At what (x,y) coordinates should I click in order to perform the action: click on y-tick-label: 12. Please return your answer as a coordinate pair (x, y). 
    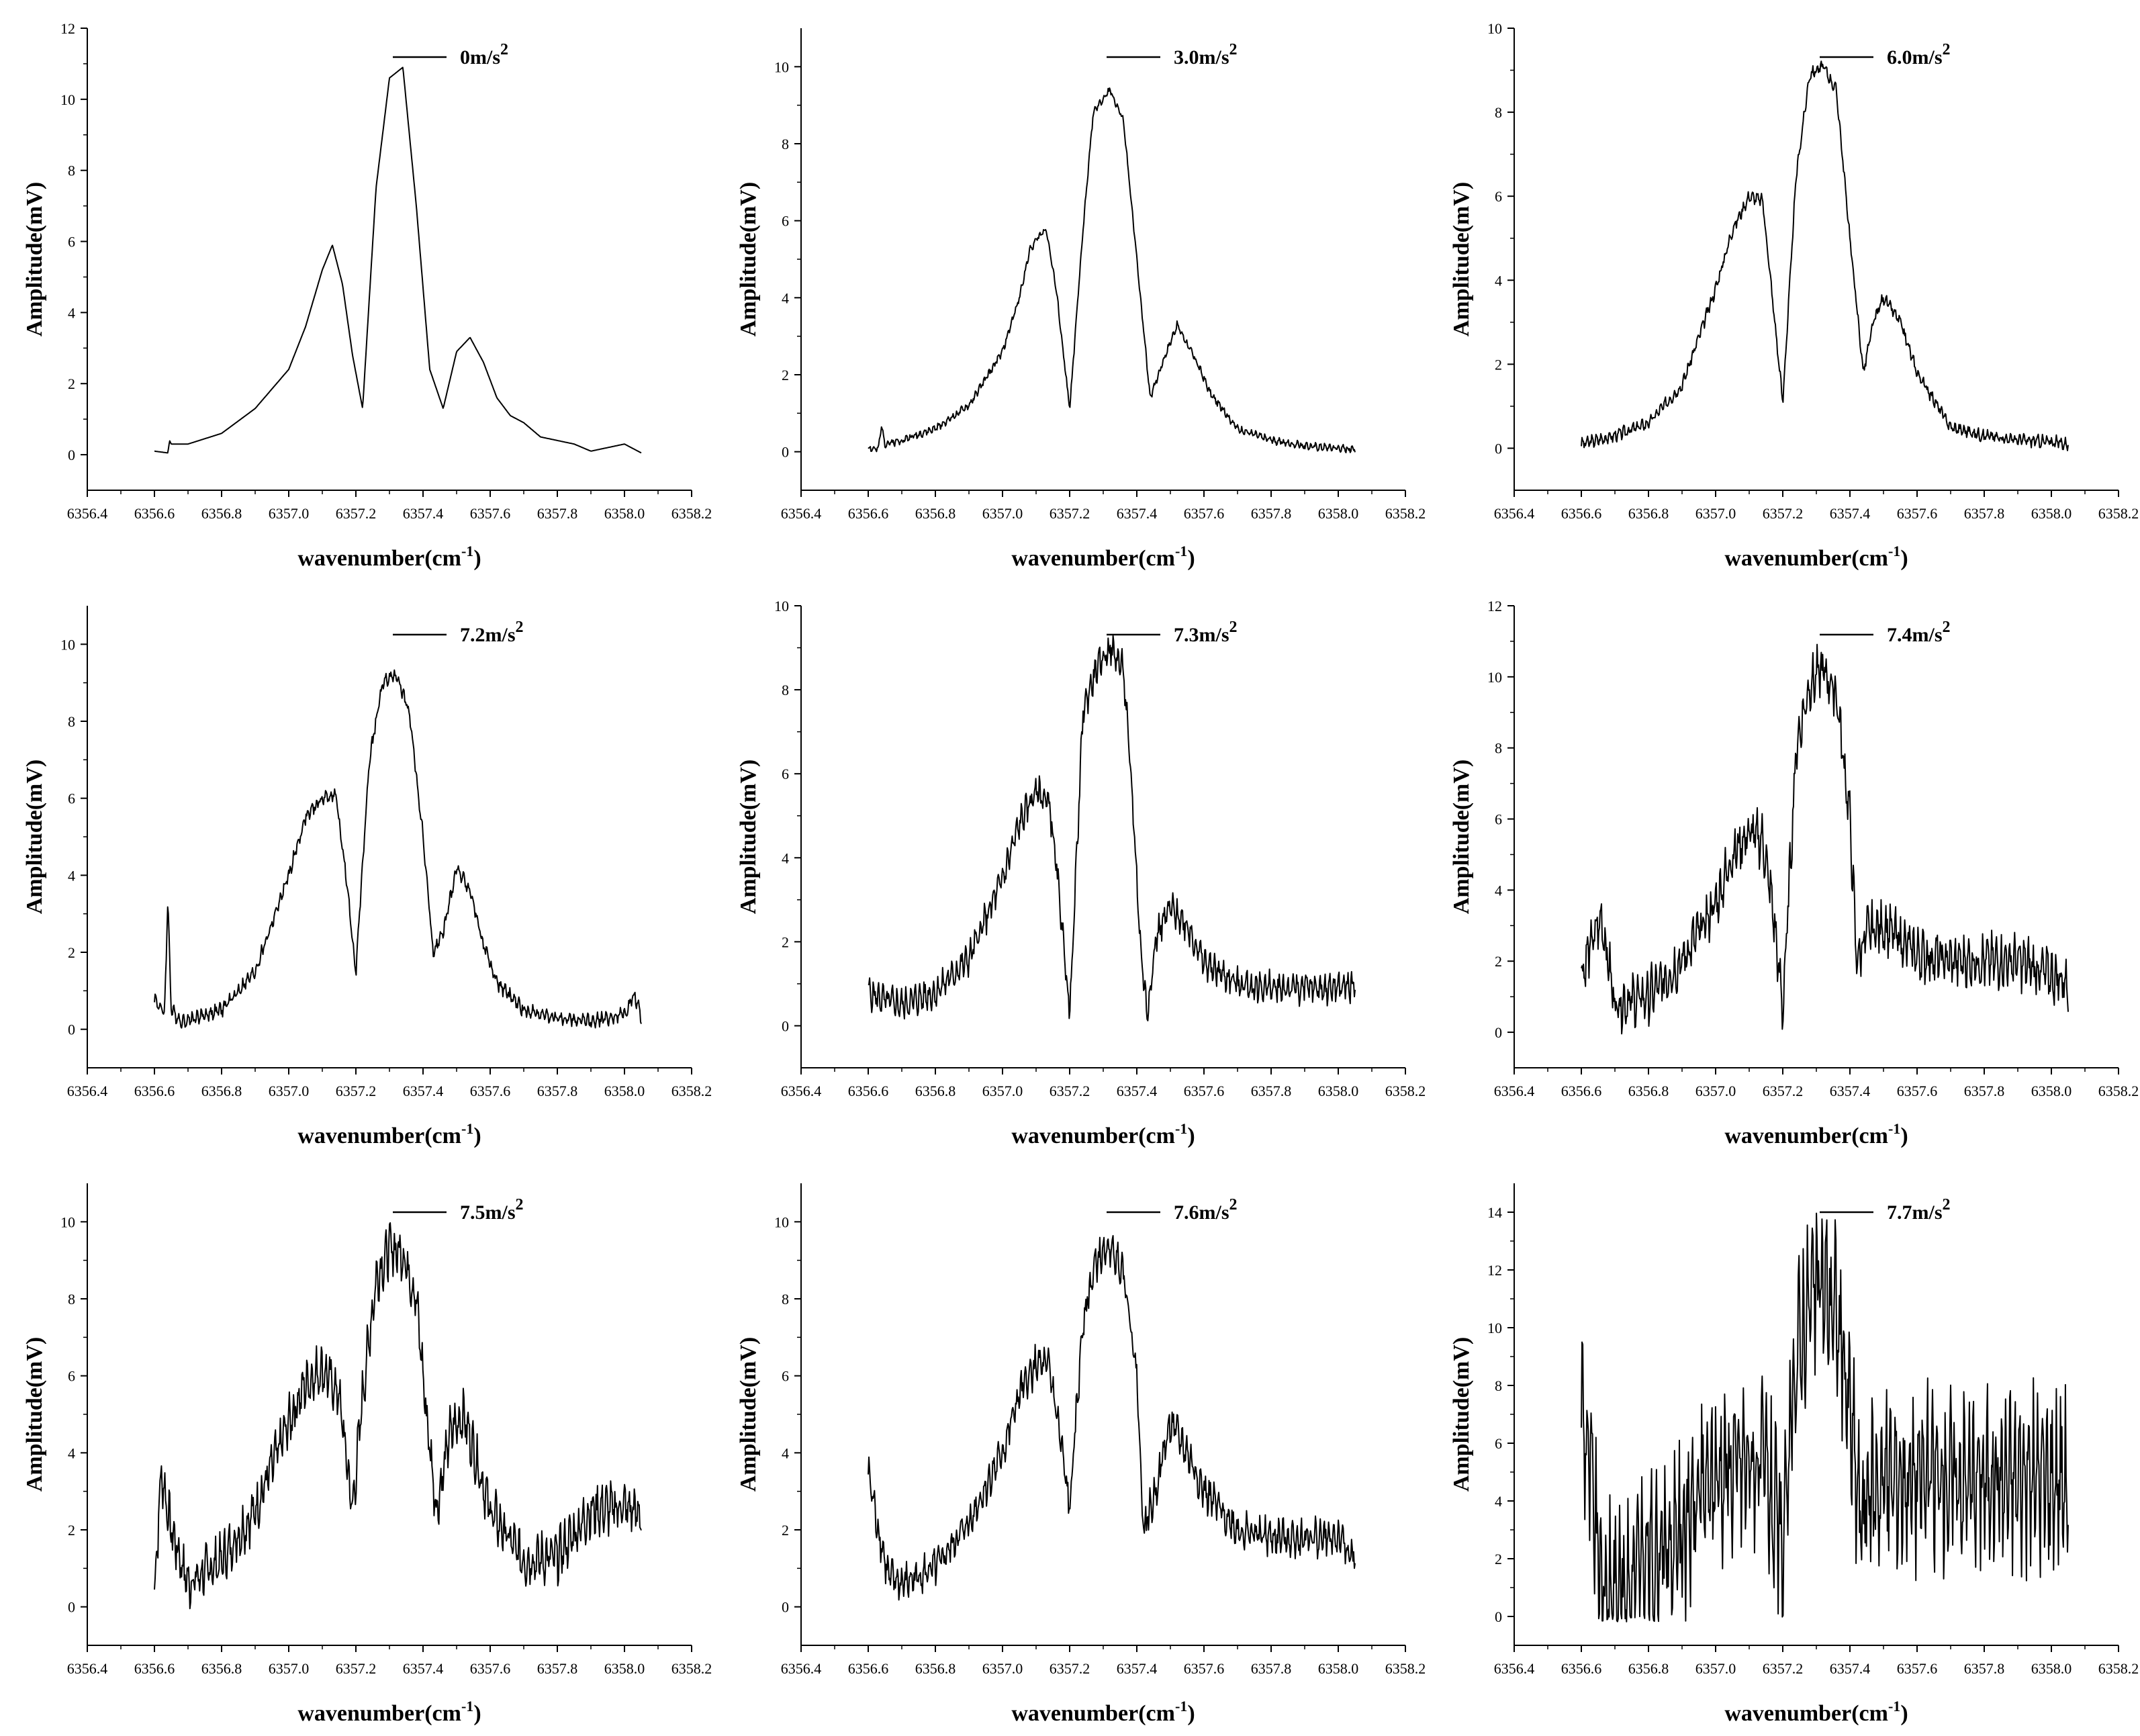
    Looking at the image, I should click on (1494, 606).